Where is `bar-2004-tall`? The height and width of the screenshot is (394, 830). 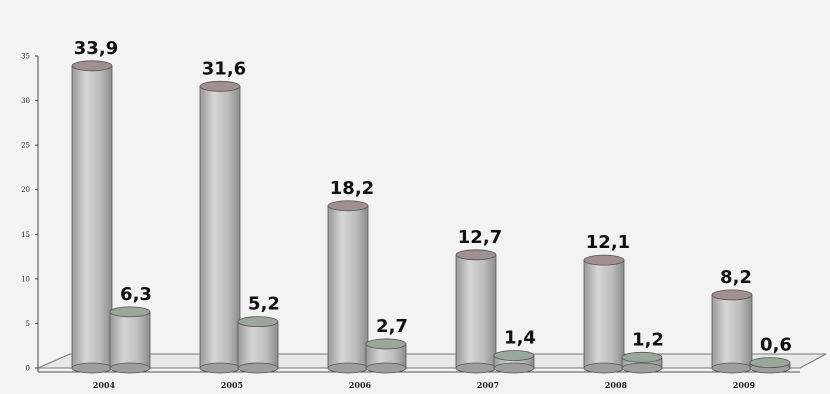 bar-2004-tall is located at coordinates (92, 217).